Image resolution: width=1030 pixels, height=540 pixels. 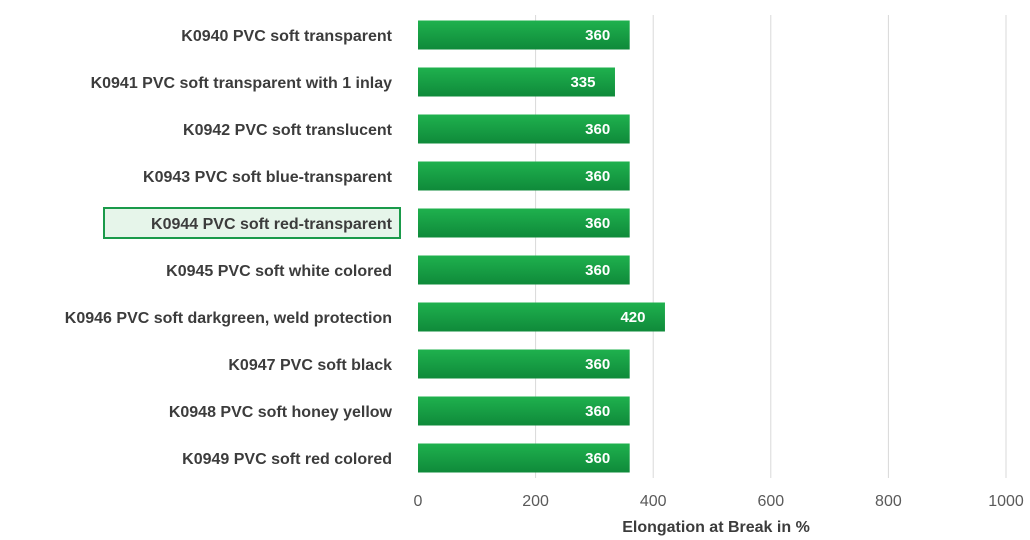 What do you see at coordinates (242, 83) in the screenshot?
I see `category-label-2: K0941 PVC soft transparent with 1 inlay` at bounding box center [242, 83].